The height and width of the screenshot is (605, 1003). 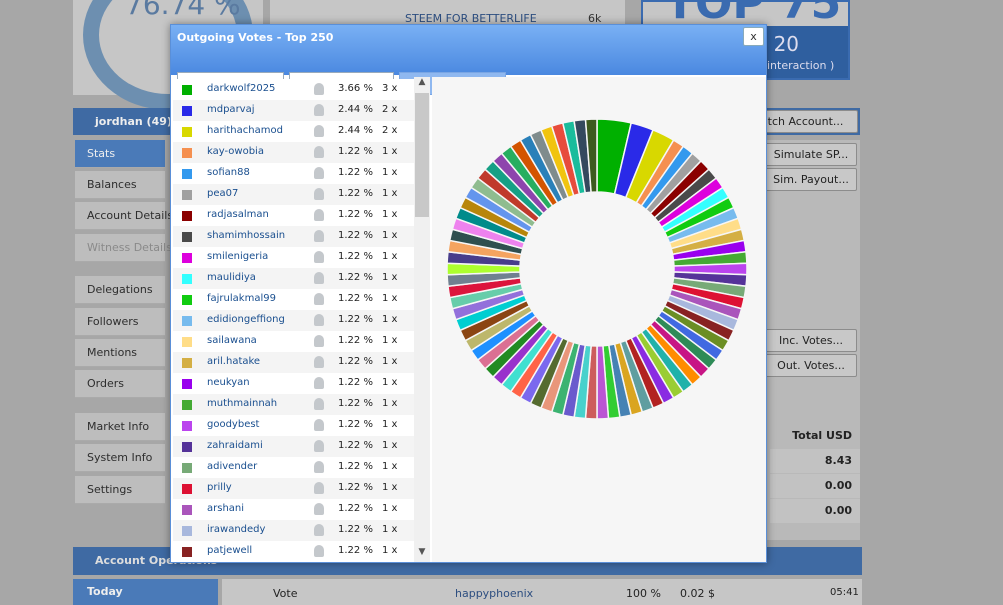 What do you see at coordinates (223, 193) in the screenshot?
I see `voter-name: pea07` at bounding box center [223, 193].